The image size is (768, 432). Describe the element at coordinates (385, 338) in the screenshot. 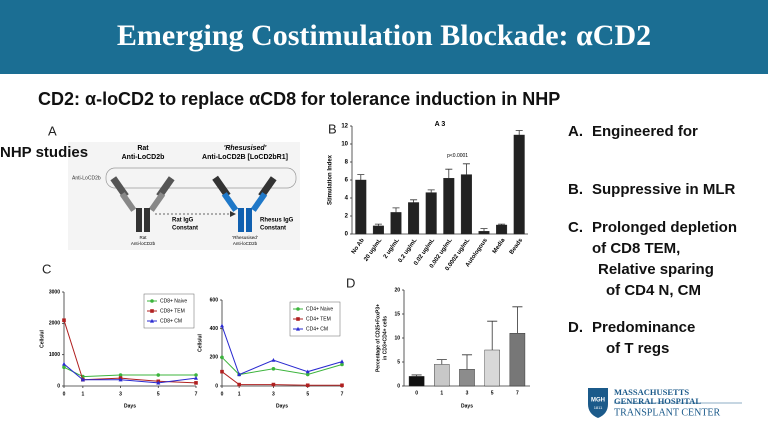

I see `y-axis-label: in CD3+CD4+ cells` at that location.